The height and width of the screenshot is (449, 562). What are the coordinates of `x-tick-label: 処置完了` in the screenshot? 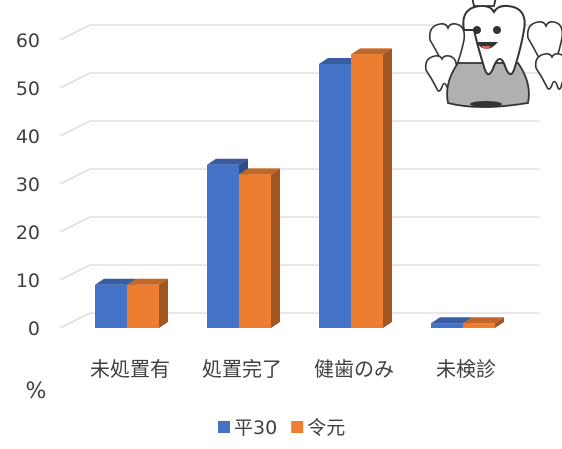 It's located at (242, 369).